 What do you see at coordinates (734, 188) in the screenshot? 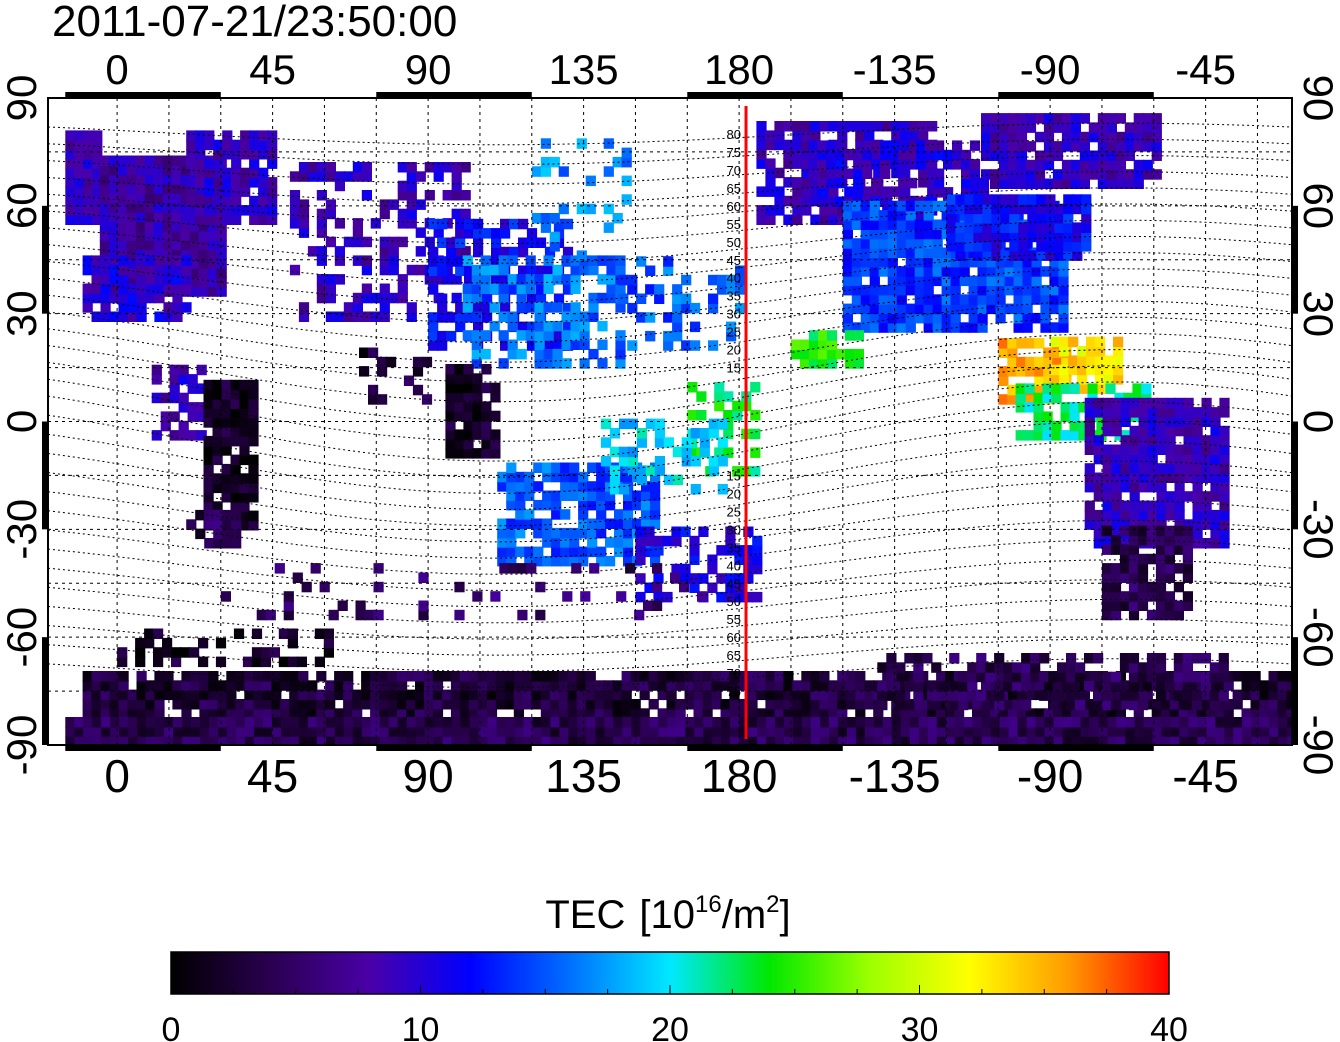
I see `meridian-label: 65` at bounding box center [734, 188].